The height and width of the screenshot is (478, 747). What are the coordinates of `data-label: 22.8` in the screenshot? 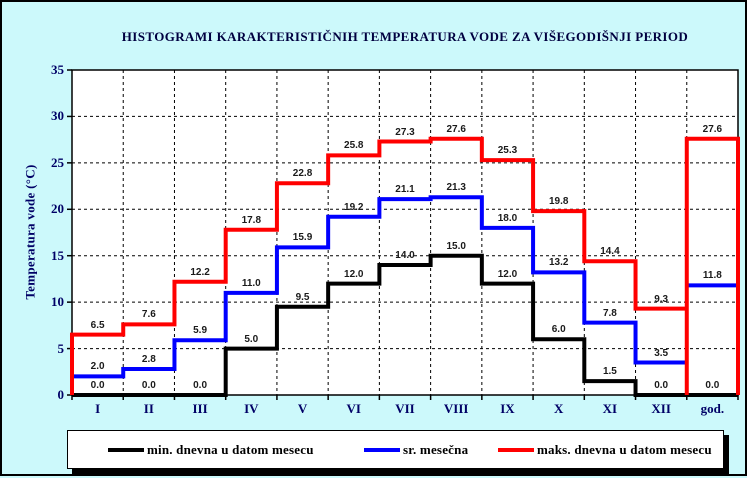 It's located at (302, 174).